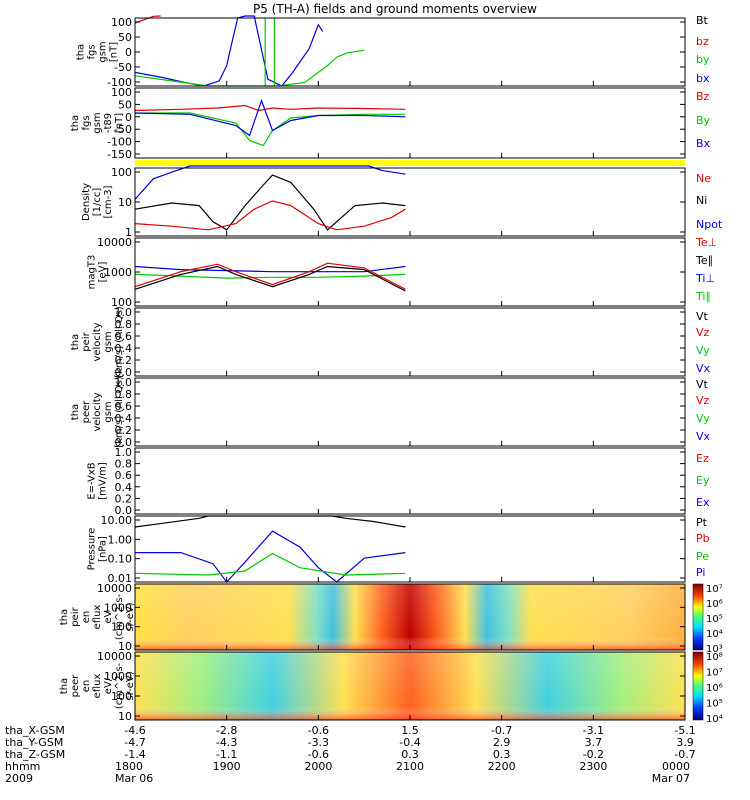  What do you see at coordinates (703, 143) in the screenshot?
I see `legend-Bx: Bx` at bounding box center [703, 143].